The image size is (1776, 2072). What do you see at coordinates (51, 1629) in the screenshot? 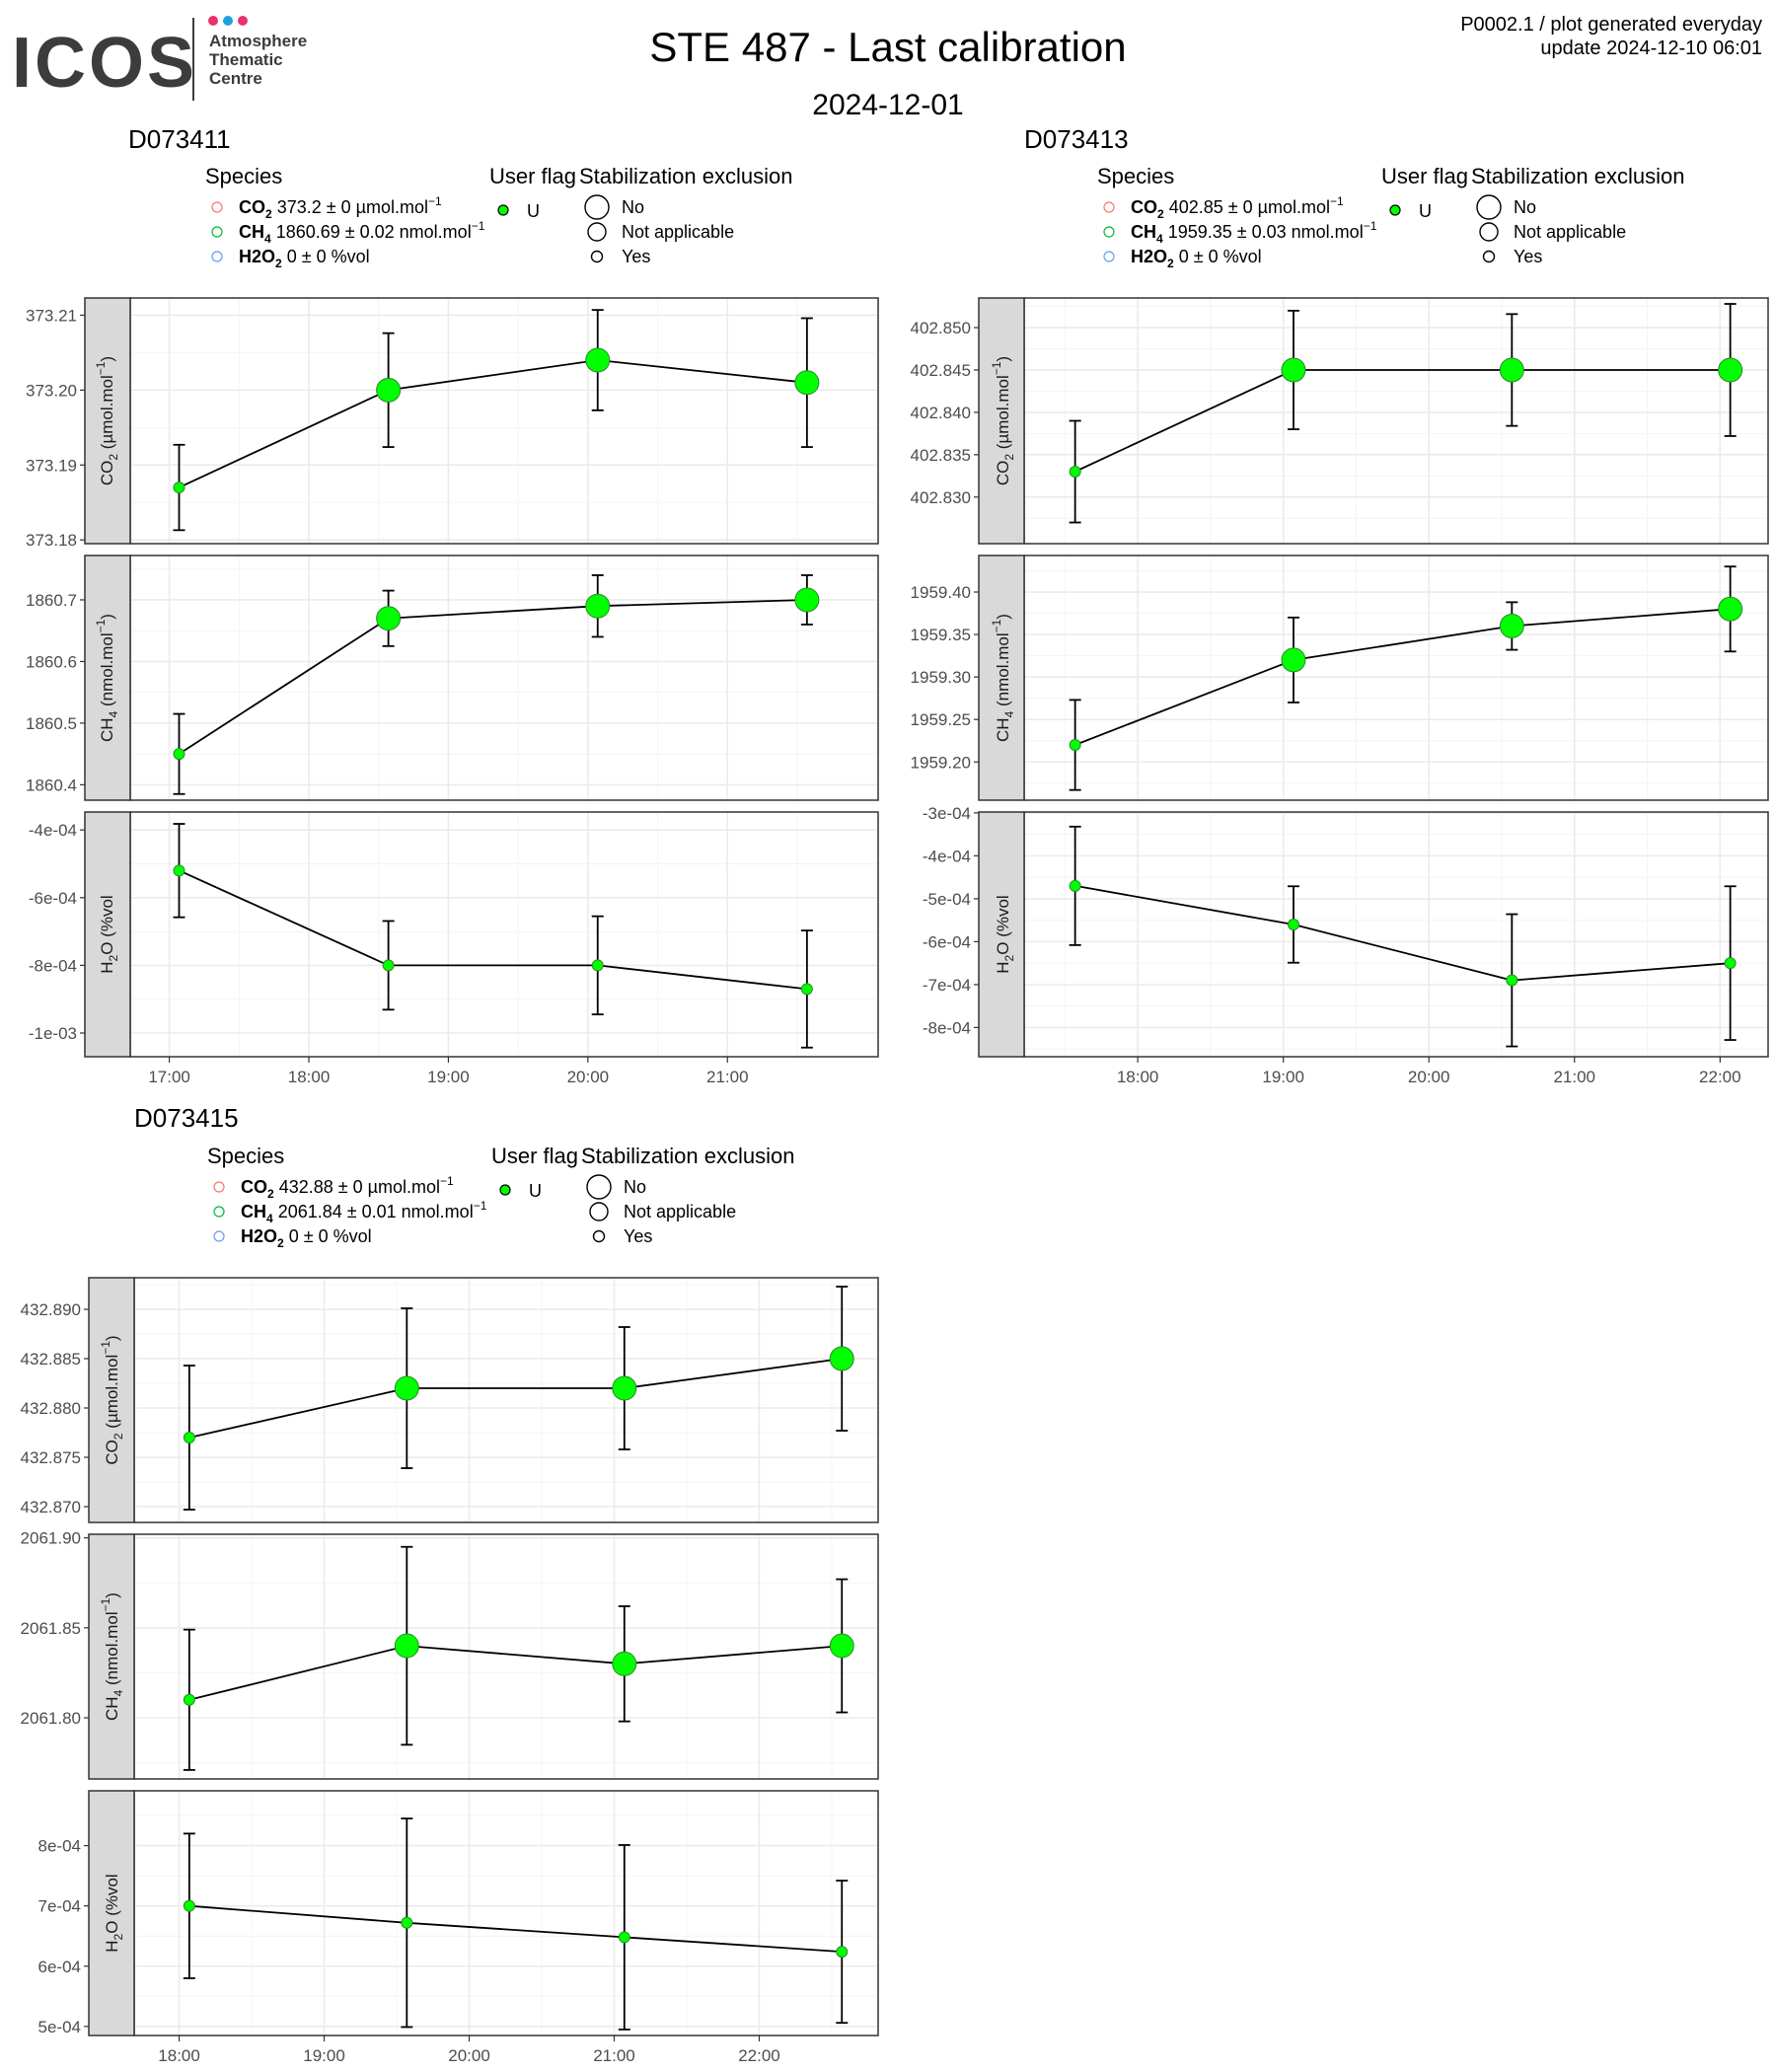
I see `y-tick-label: 2061.85` at bounding box center [51, 1629].